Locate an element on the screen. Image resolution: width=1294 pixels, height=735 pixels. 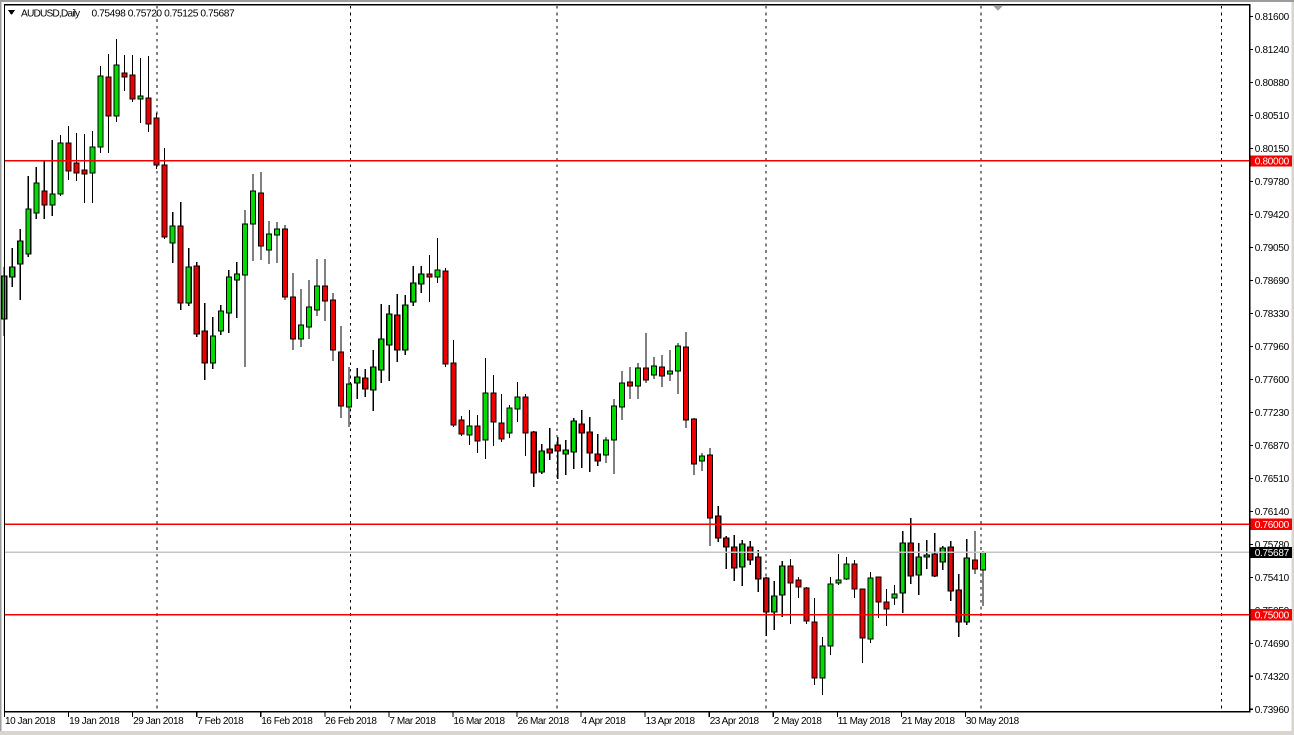
svg-text: 16 Mar 2018 is located at coordinates (479, 721).